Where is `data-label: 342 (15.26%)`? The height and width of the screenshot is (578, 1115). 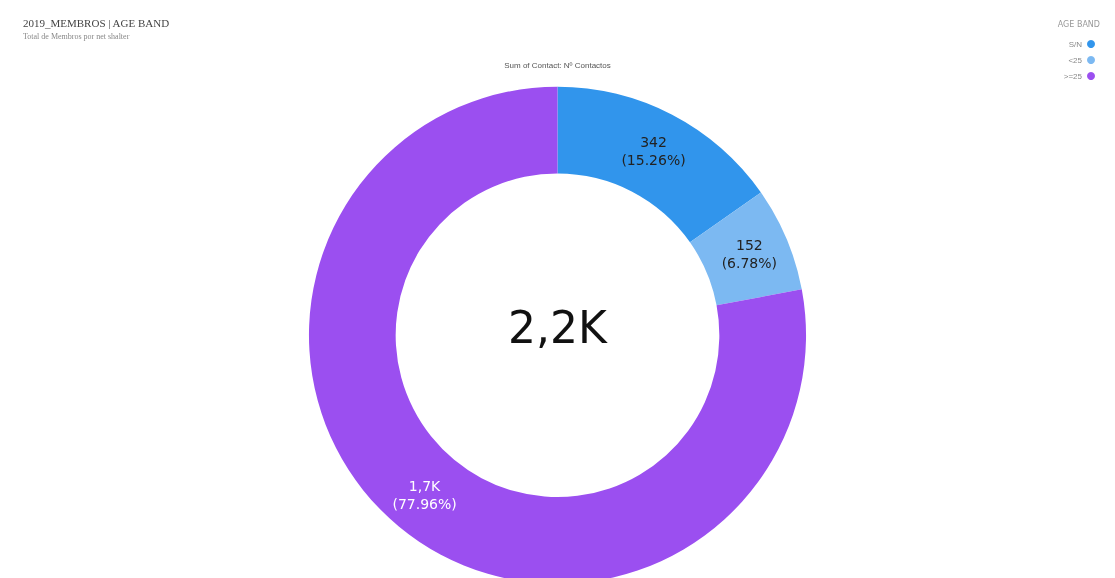
data-label: 342 (15.26%) is located at coordinates (653, 150).